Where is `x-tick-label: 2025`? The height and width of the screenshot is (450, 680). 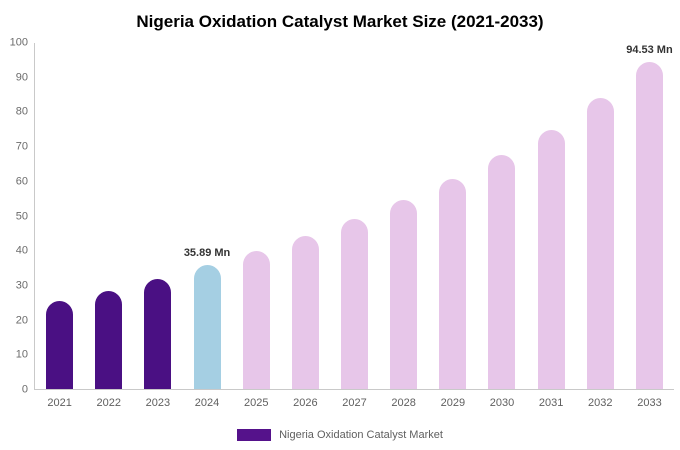
x-tick-label: 2025 is located at coordinates (256, 403).